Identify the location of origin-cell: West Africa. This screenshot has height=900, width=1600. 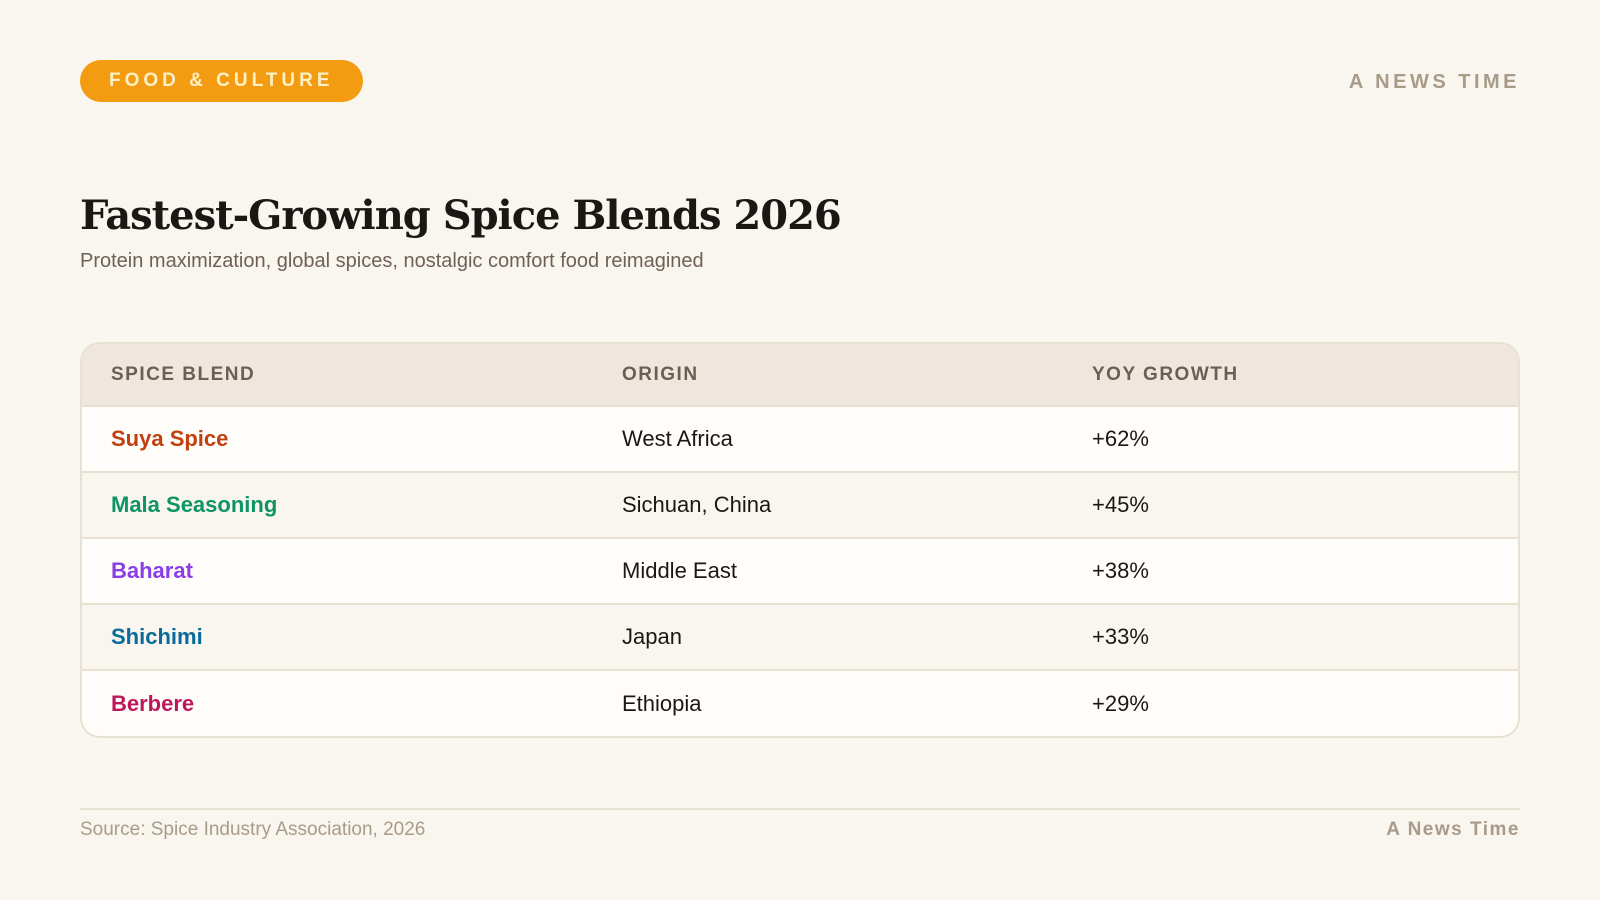
(828, 439).